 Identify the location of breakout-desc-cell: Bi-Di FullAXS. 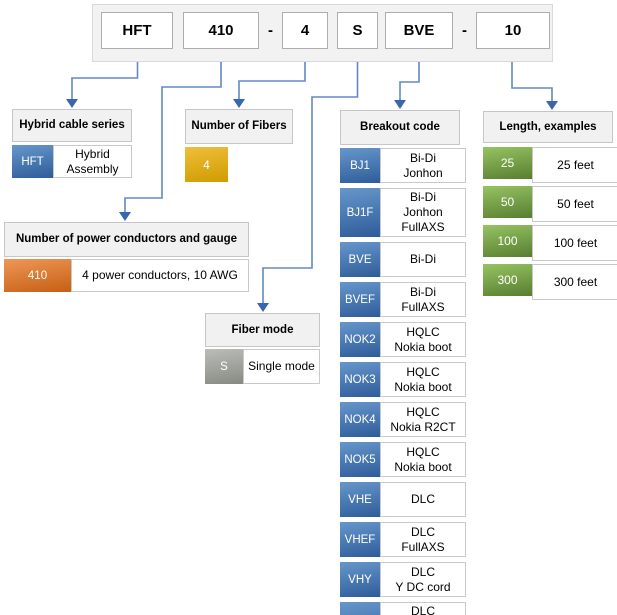
(423, 299).